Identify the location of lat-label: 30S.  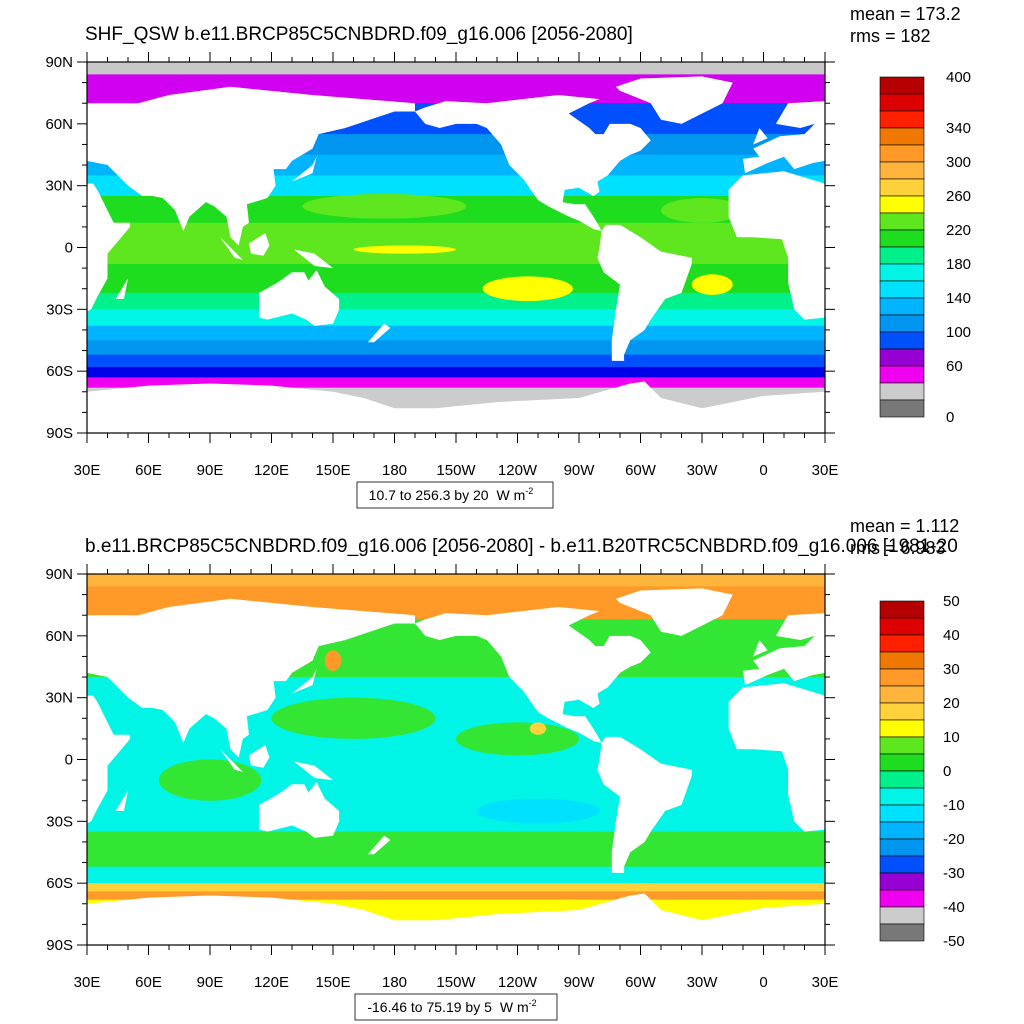
(59, 309).